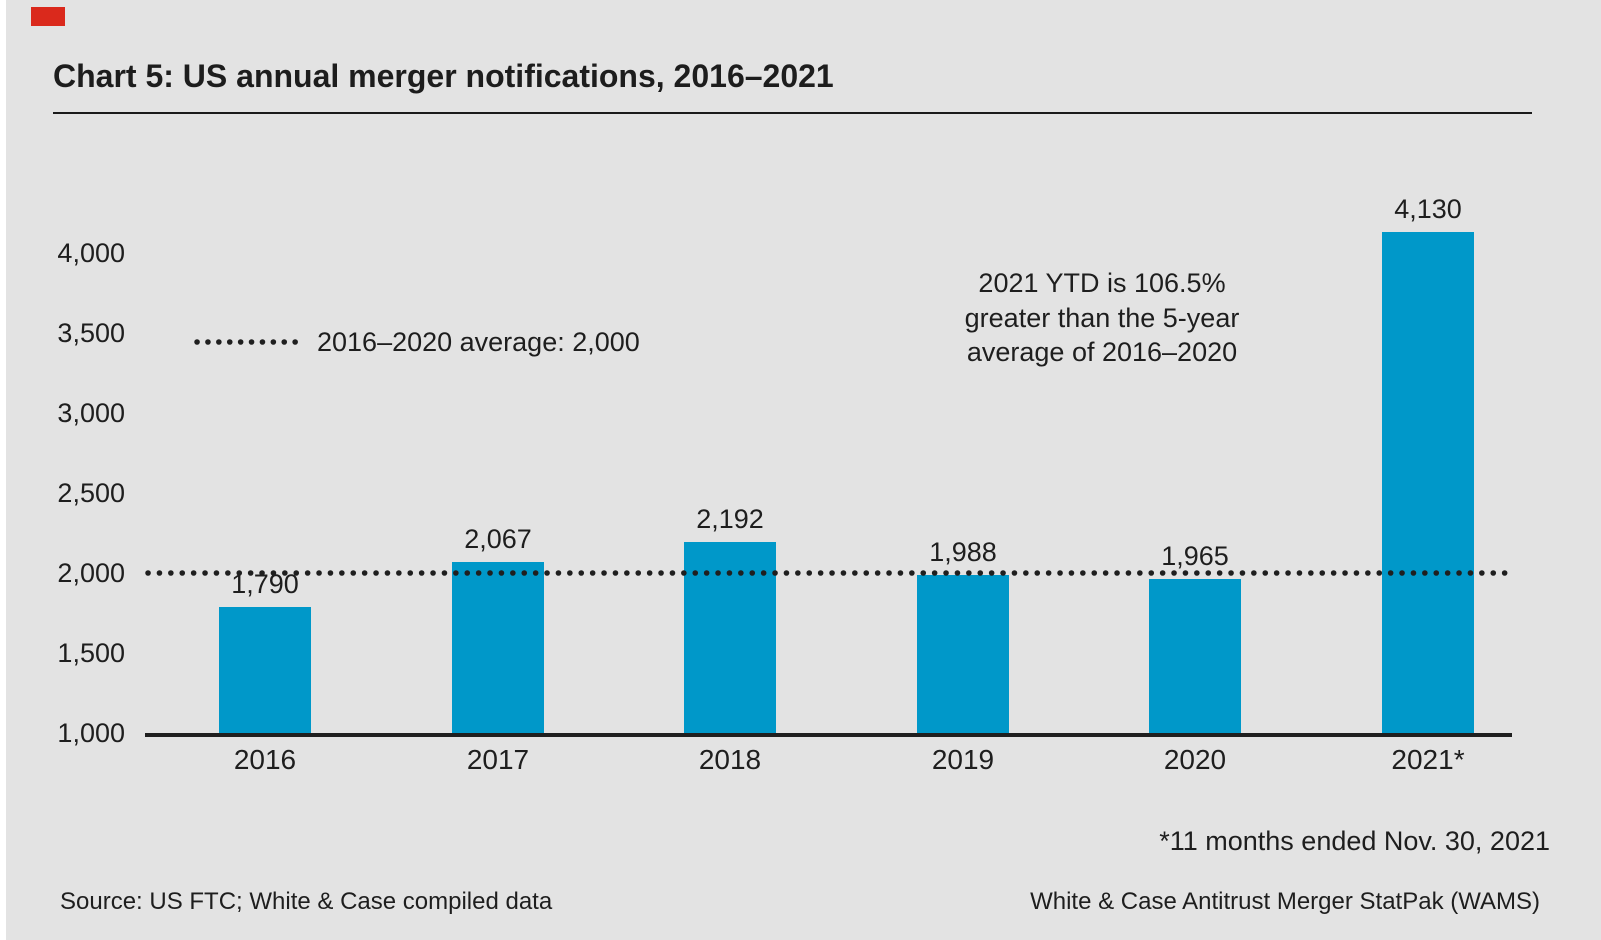 This screenshot has height=940, width=1601. What do you see at coordinates (249, 342) in the screenshot?
I see `dotted-line-swatch-icon` at bounding box center [249, 342].